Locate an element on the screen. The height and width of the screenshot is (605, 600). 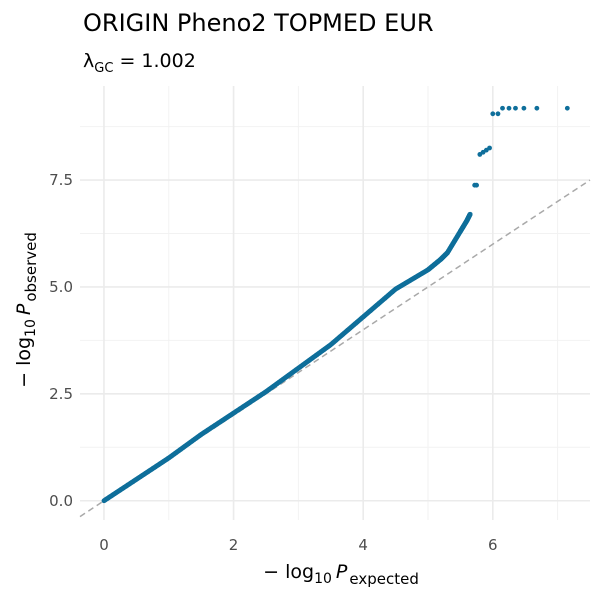
y-tick-label: 2.5 is located at coordinates (61, 394).